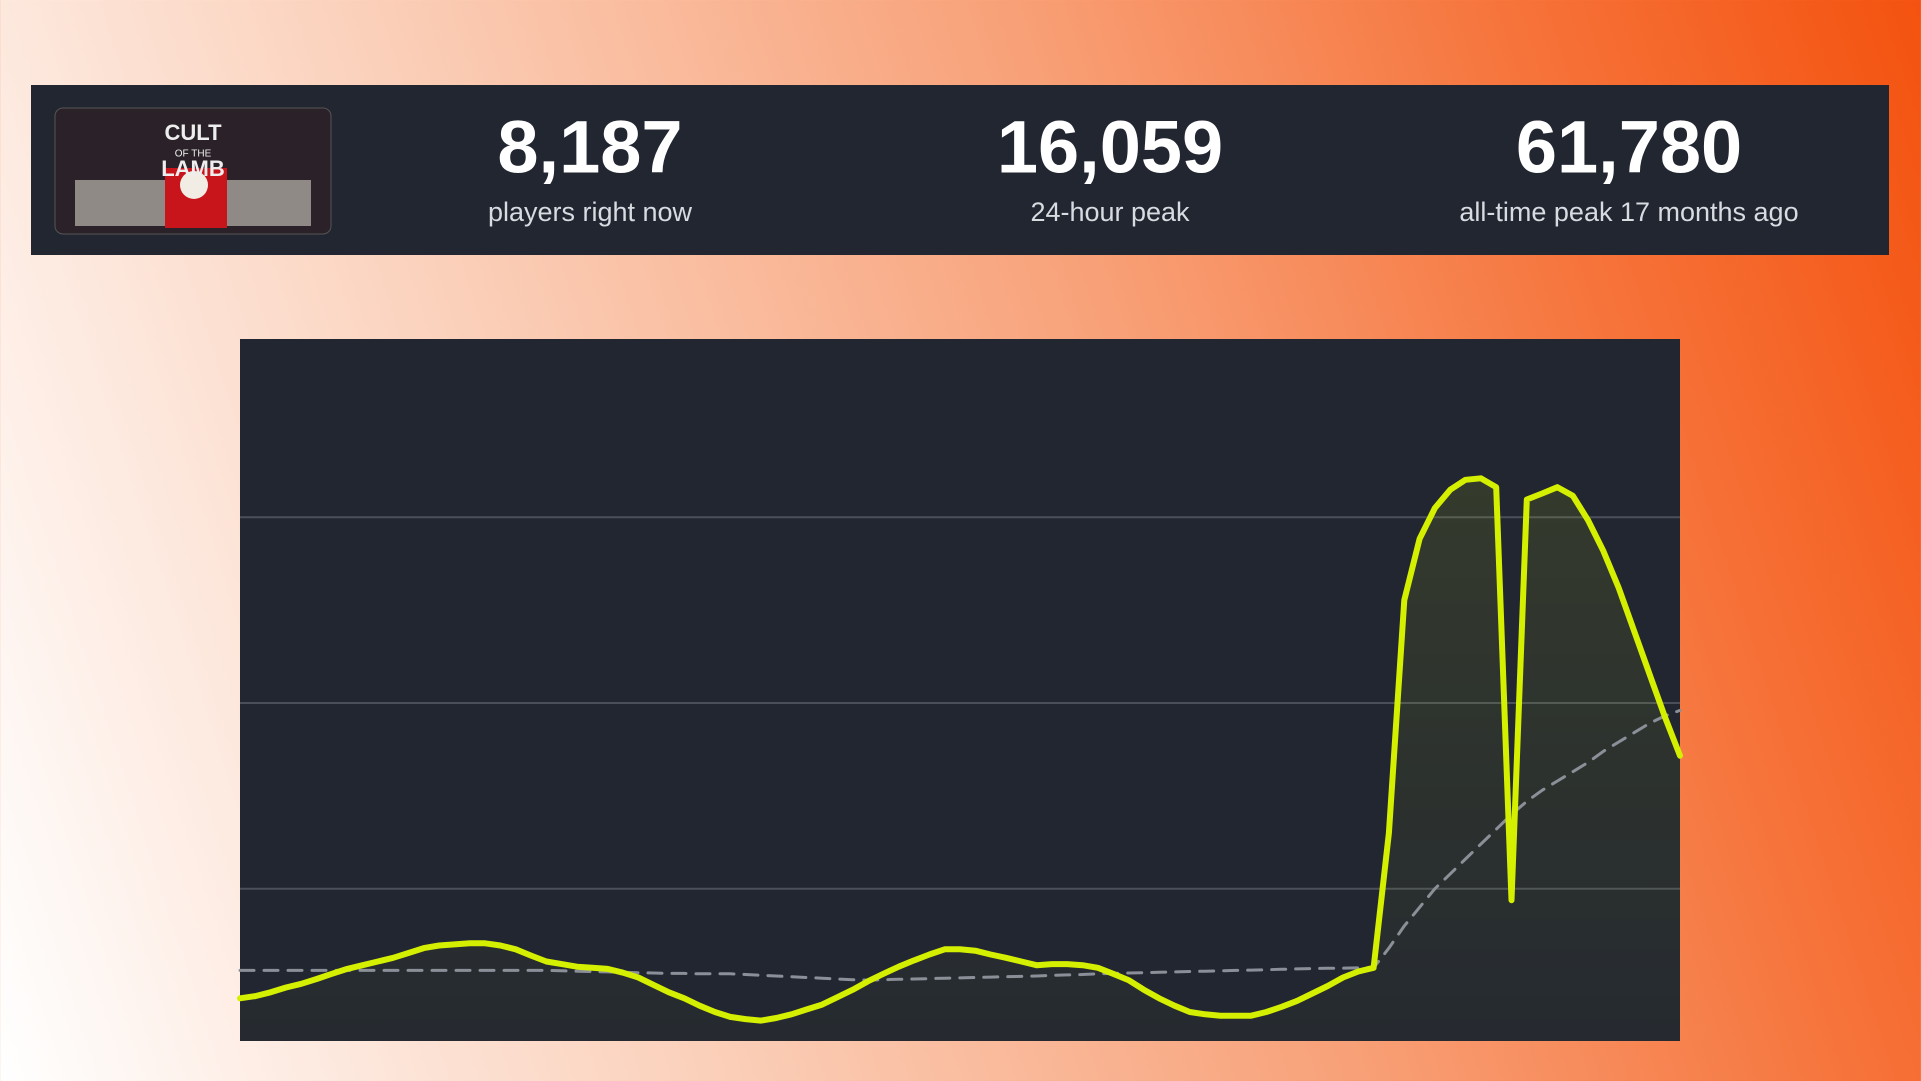 The width and height of the screenshot is (1921, 1081). Describe the element at coordinates (1110, 147) in the screenshot. I see `stat-value: 16,059` at that location.